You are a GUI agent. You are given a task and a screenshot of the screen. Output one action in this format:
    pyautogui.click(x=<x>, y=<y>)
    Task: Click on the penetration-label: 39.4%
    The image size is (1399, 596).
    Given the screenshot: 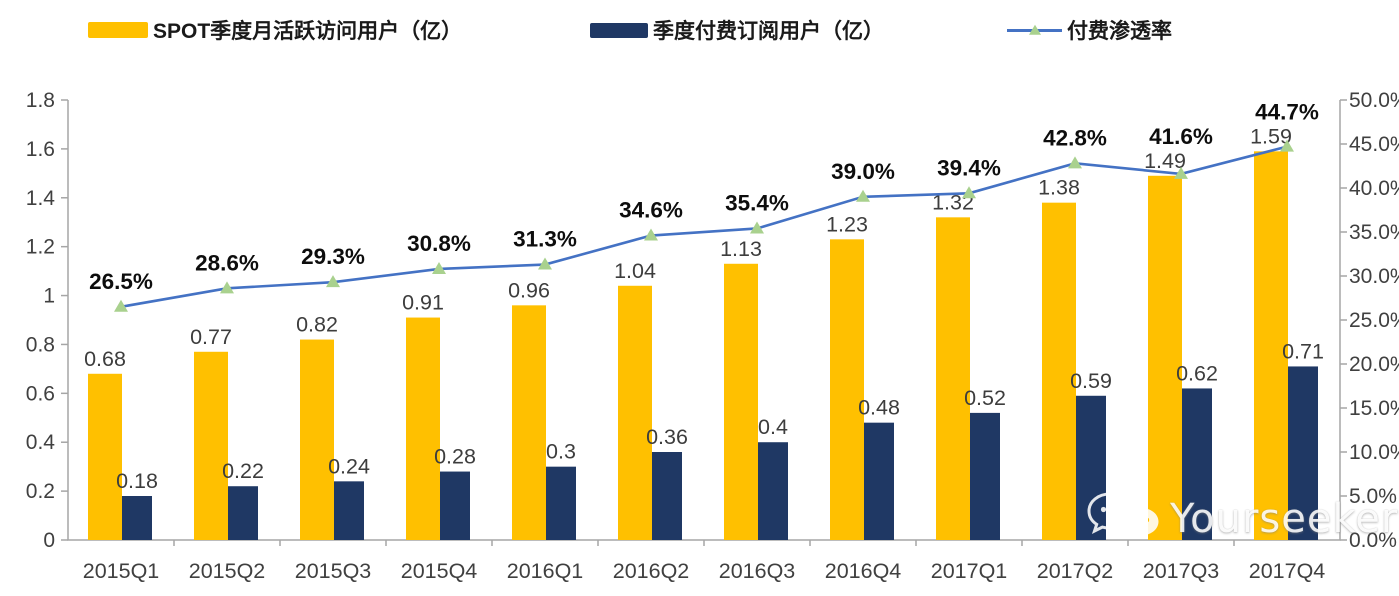 What is the action you would take?
    pyautogui.click(x=969, y=167)
    